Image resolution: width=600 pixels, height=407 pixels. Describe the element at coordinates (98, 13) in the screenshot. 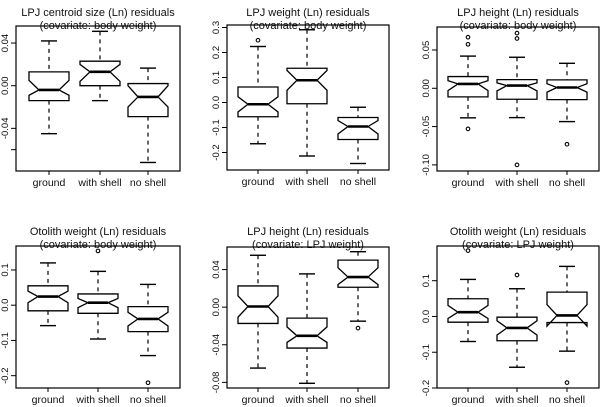

I see `panel-title: LPJ centroid size (Ln) residuals` at that location.